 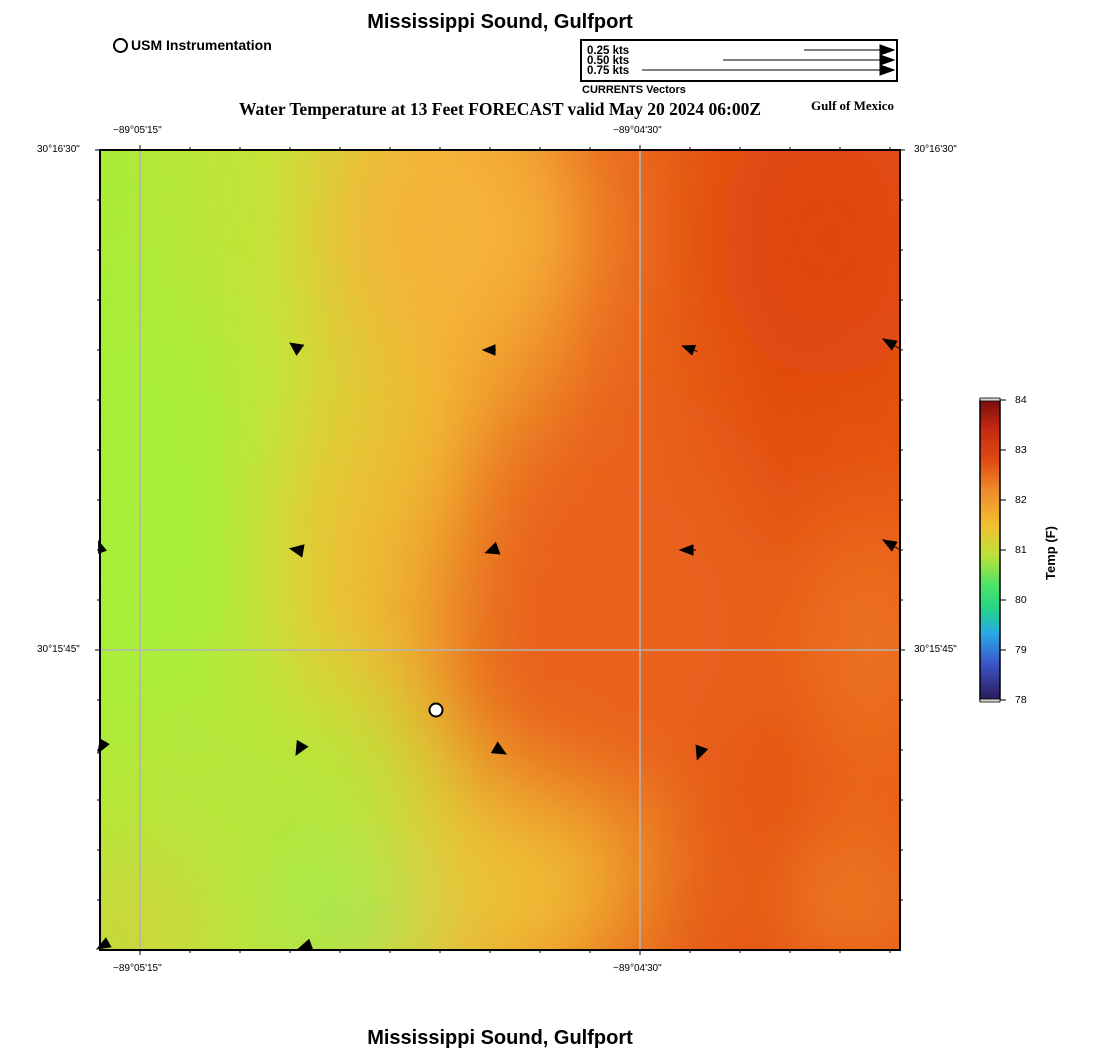 I want to click on open-circle-icon, so click(x=120, y=45).